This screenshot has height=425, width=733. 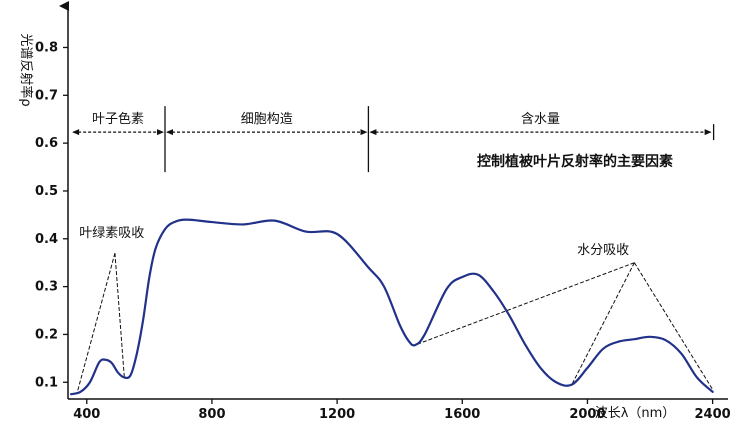 I want to click on y-tick-label: 0.3, so click(x=46, y=287).